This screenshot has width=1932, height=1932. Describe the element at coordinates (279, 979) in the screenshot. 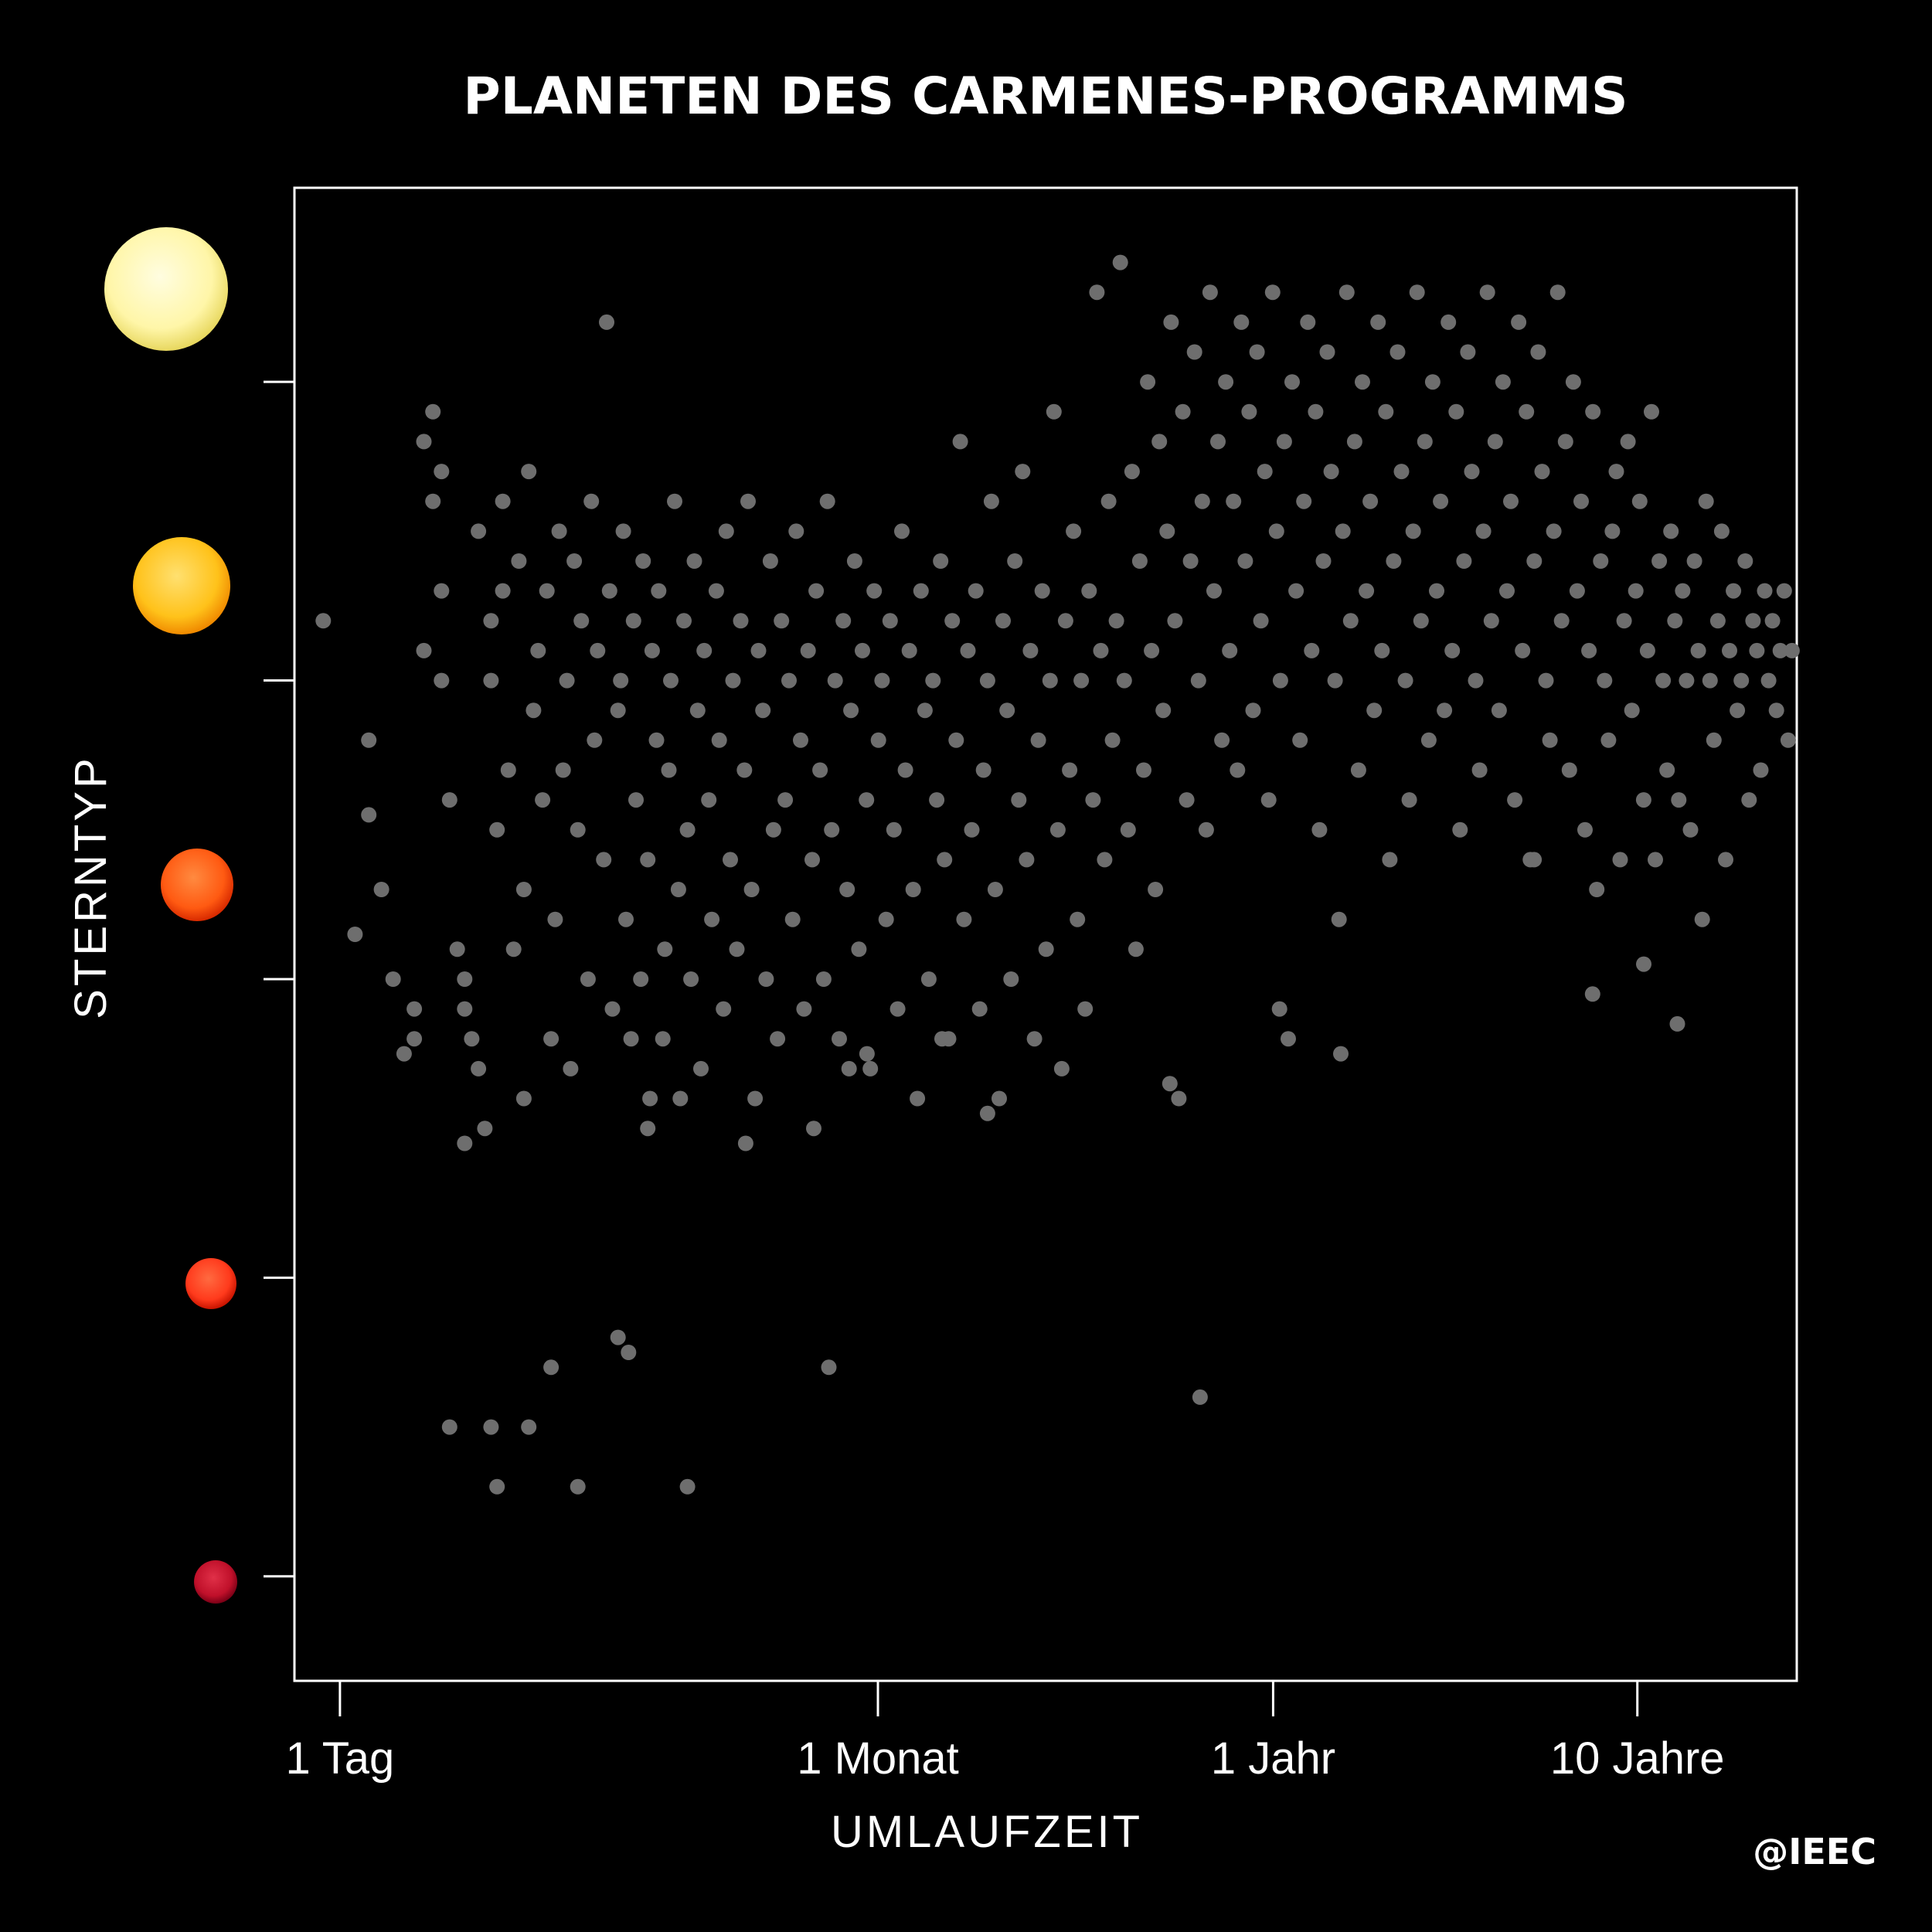

I see `y-axis-ticks` at that location.